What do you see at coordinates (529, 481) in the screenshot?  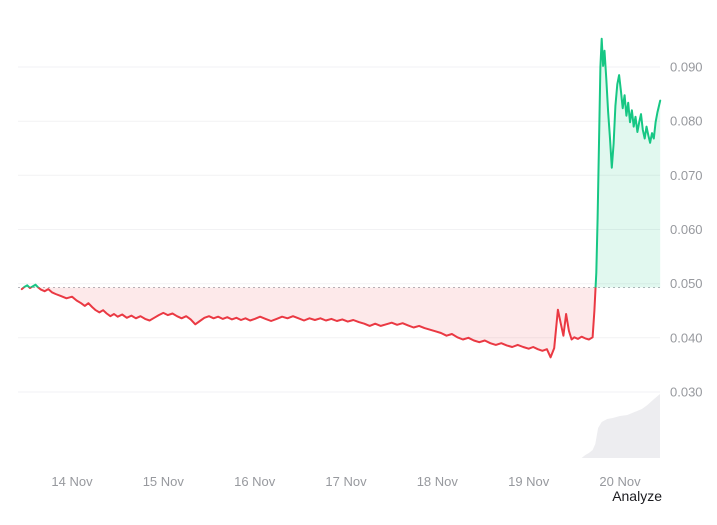 I see `x-tick-label: 19 Nov` at bounding box center [529, 481].